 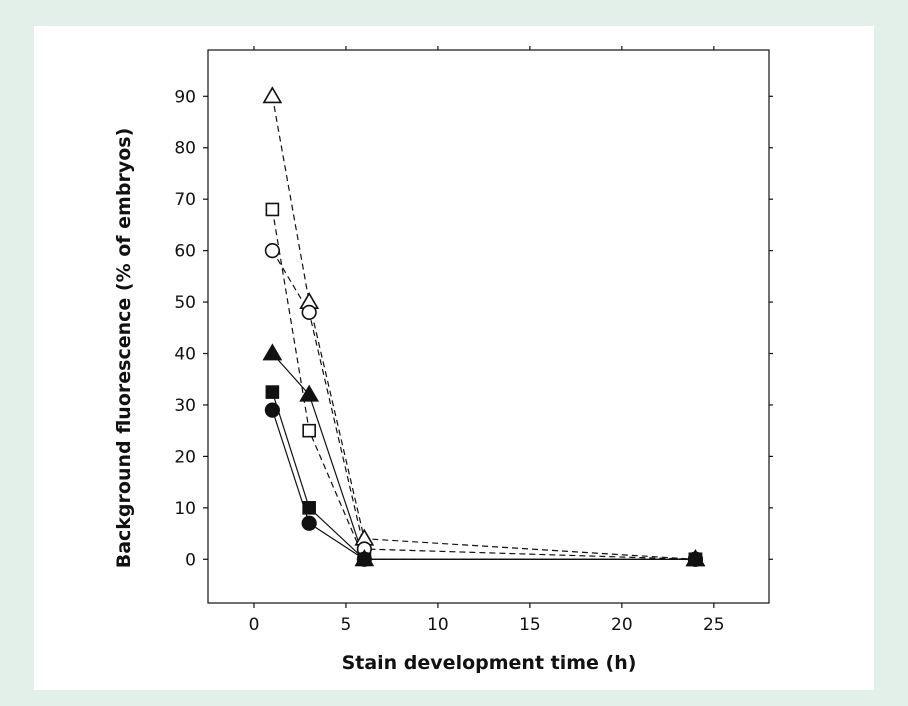 I want to click on y-tick-label: 40, so click(x=185, y=355).